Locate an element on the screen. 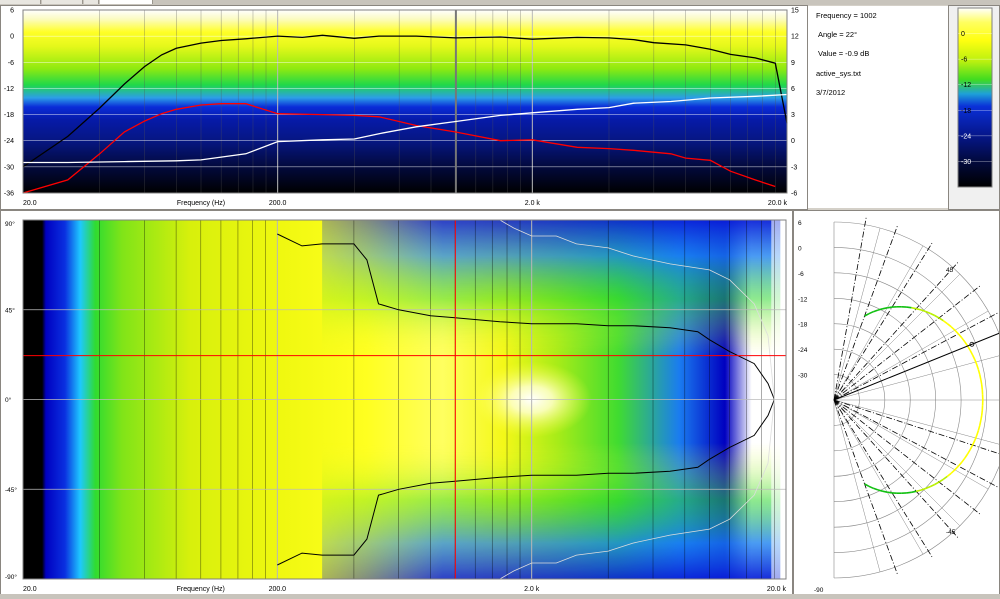  x-tick-label: 2.0 k is located at coordinates (532, 589).